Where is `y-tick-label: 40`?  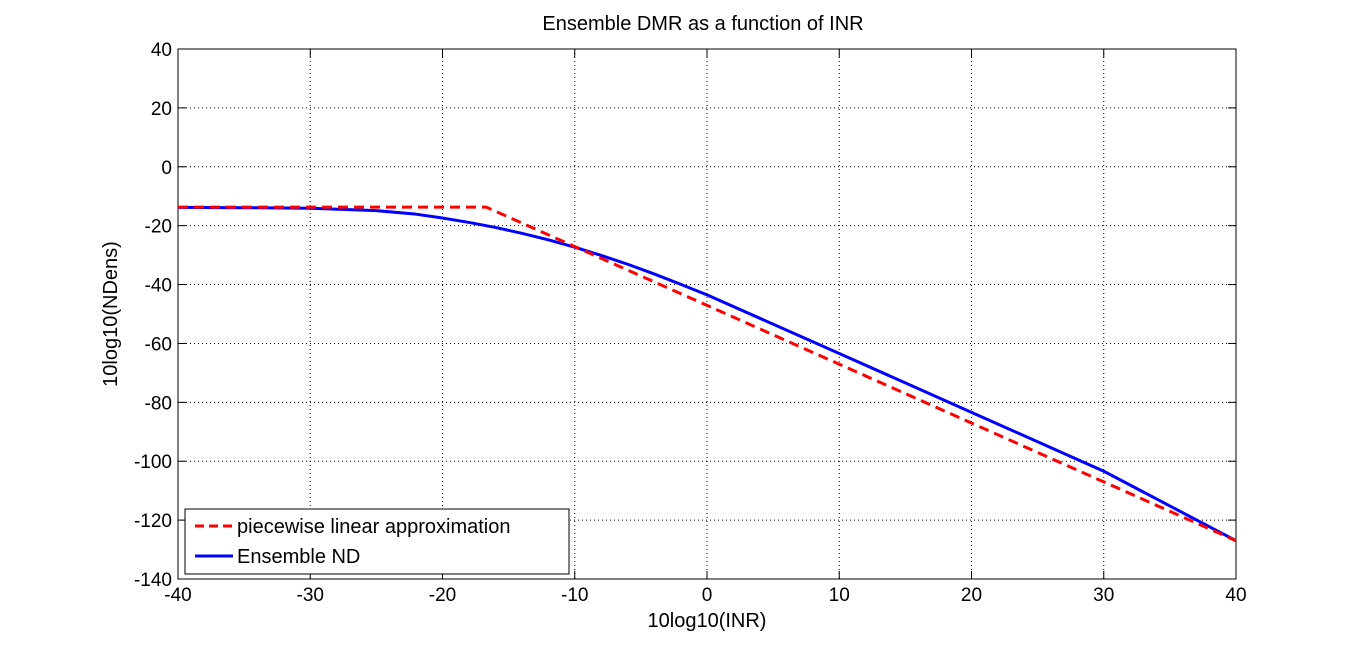
y-tick-label: 40 is located at coordinates (161, 50).